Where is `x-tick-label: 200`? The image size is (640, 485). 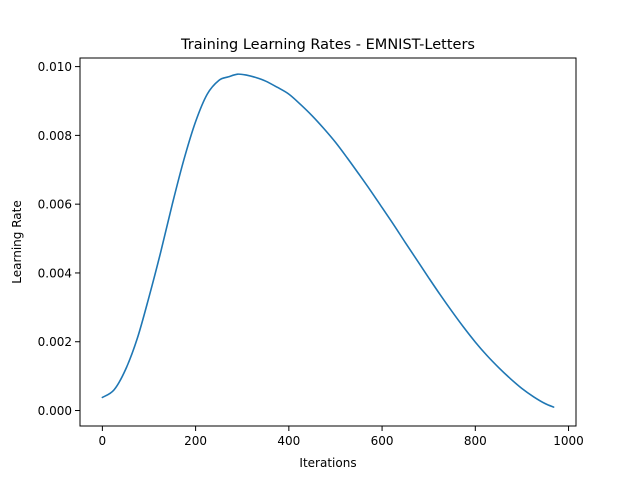
x-tick-label: 200 is located at coordinates (195, 441).